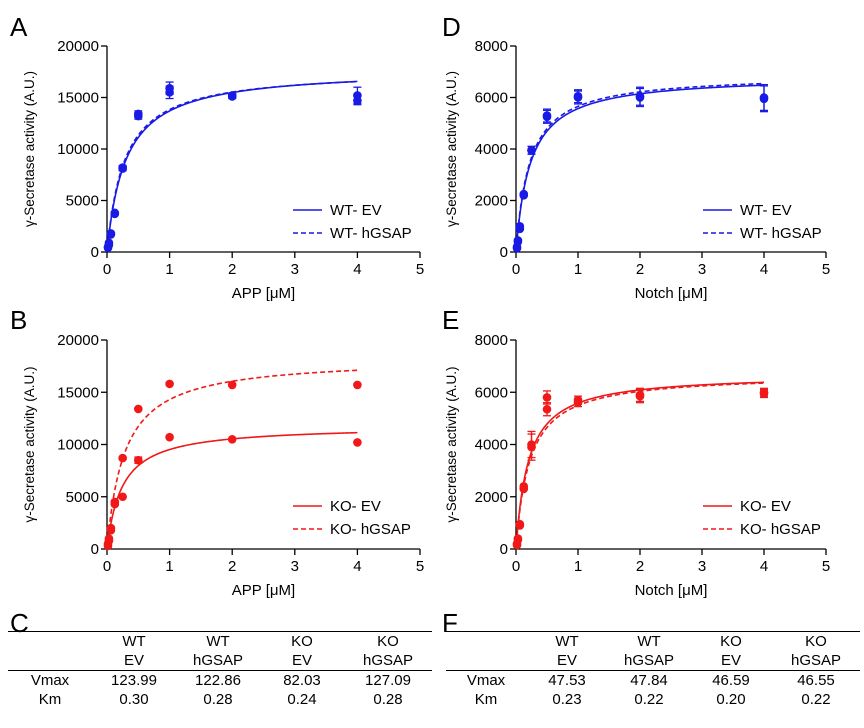 The width and height of the screenshot is (864, 728). What do you see at coordinates (567, 699) in the screenshot?
I see `table-cell: 0.23` at bounding box center [567, 699].